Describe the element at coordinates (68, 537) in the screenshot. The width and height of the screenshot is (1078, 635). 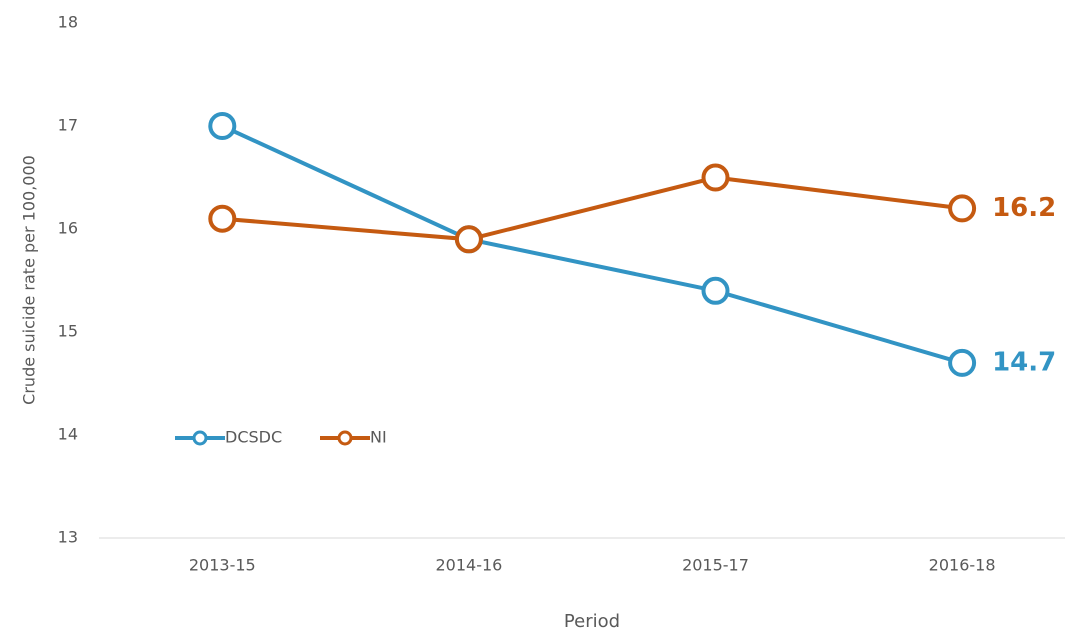
I see `y-tick-label: 13` at that location.